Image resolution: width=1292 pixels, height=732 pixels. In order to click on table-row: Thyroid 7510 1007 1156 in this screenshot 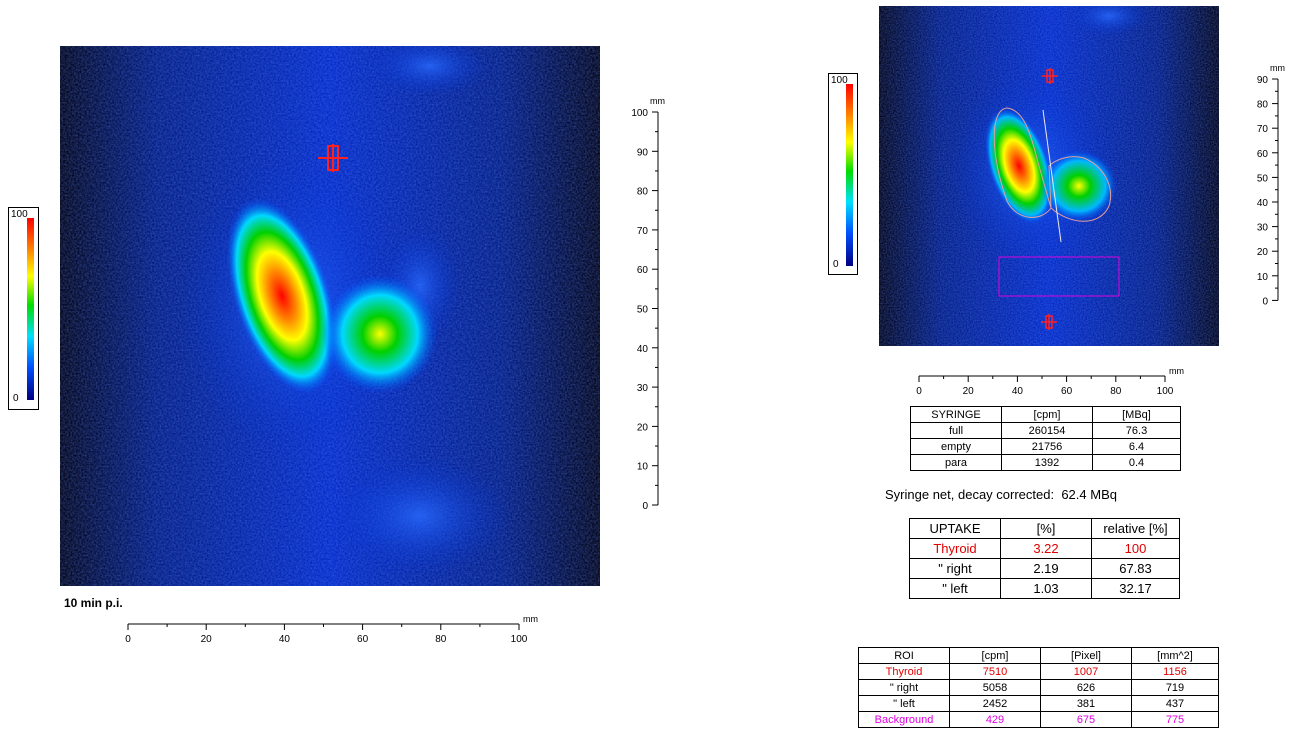, I will do `click(1038, 671)`.